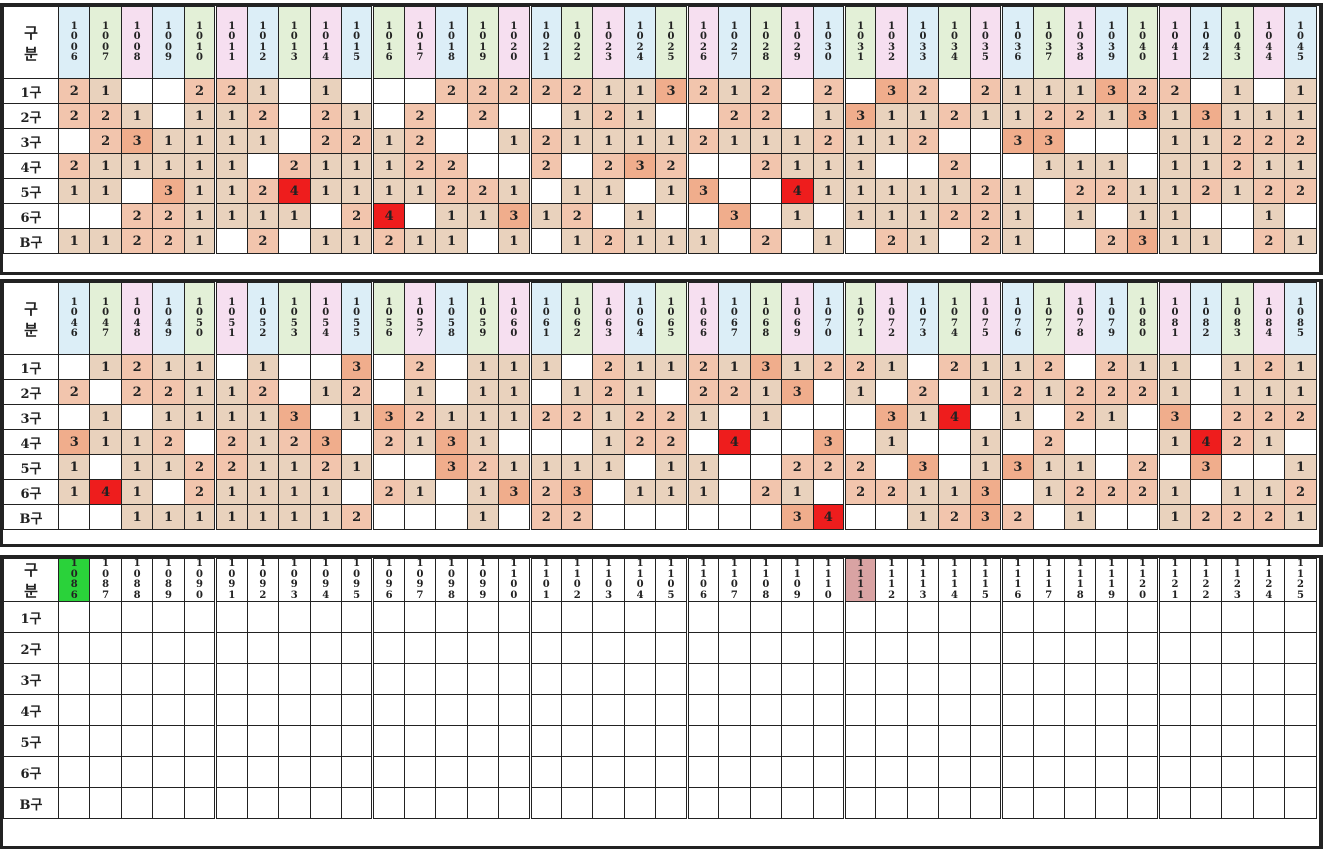 The height and width of the screenshot is (860, 1323). Describe the element at coordinates (31, 216) in the screenshot. I see `row-label: 6구` at that location.